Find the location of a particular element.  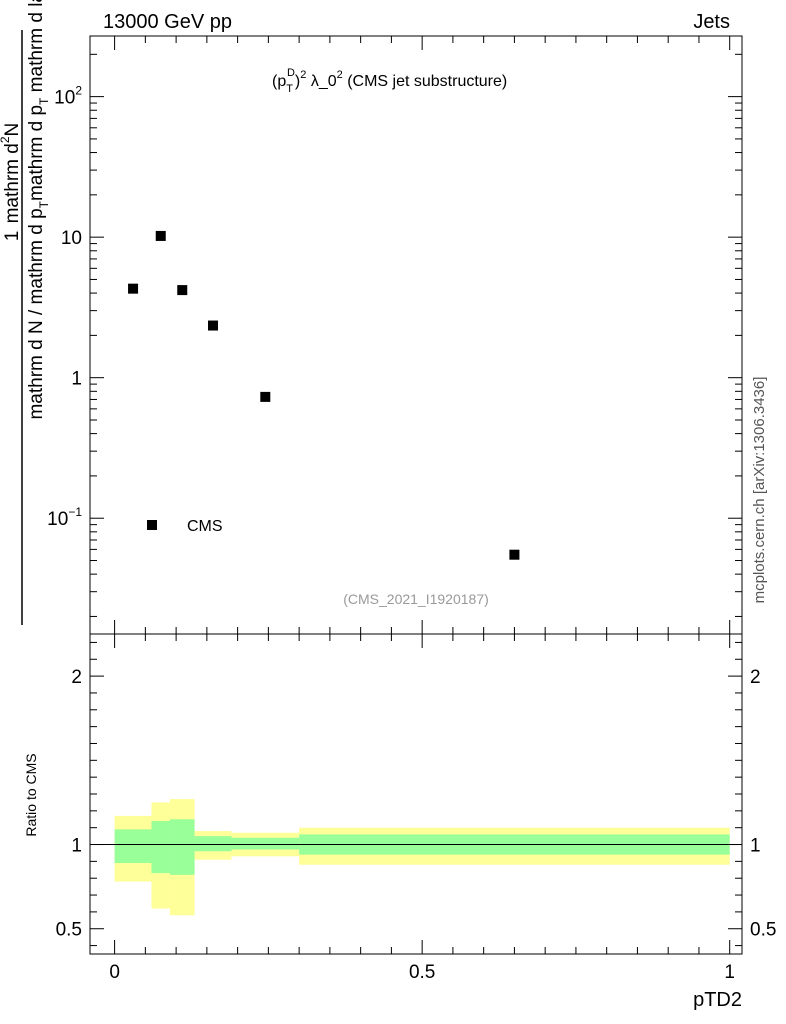

ratio-y-label: Ratio to CMS is located at coordinates (31, 794).